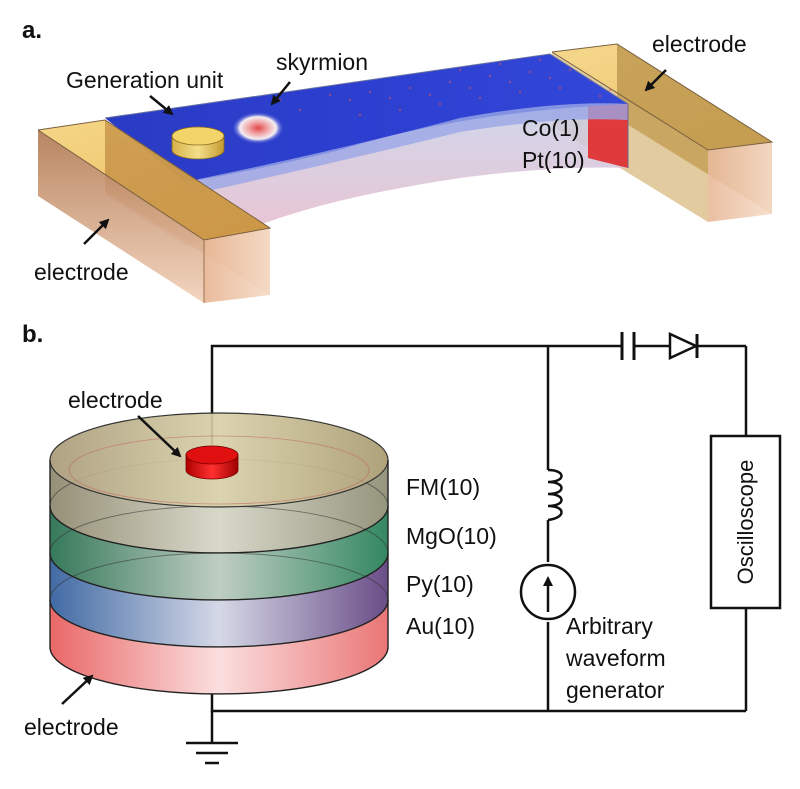  What do you see at coordinates (77, 689) in the screenshot?
I see `bottom-electrode-arrow` at bounding box center [77, 689].